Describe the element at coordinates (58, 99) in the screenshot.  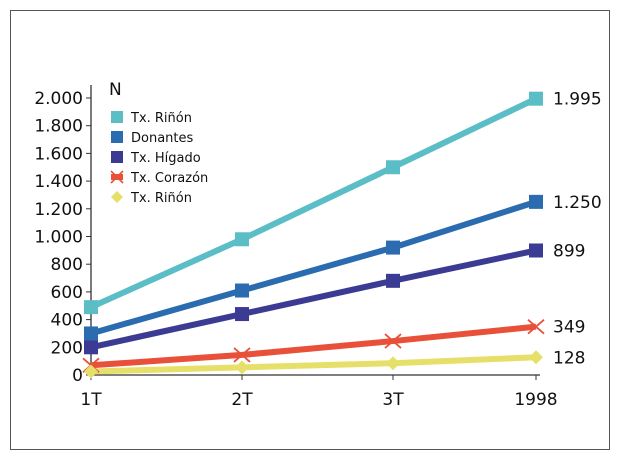
I see `y-tick-label: 2.000` at that location.